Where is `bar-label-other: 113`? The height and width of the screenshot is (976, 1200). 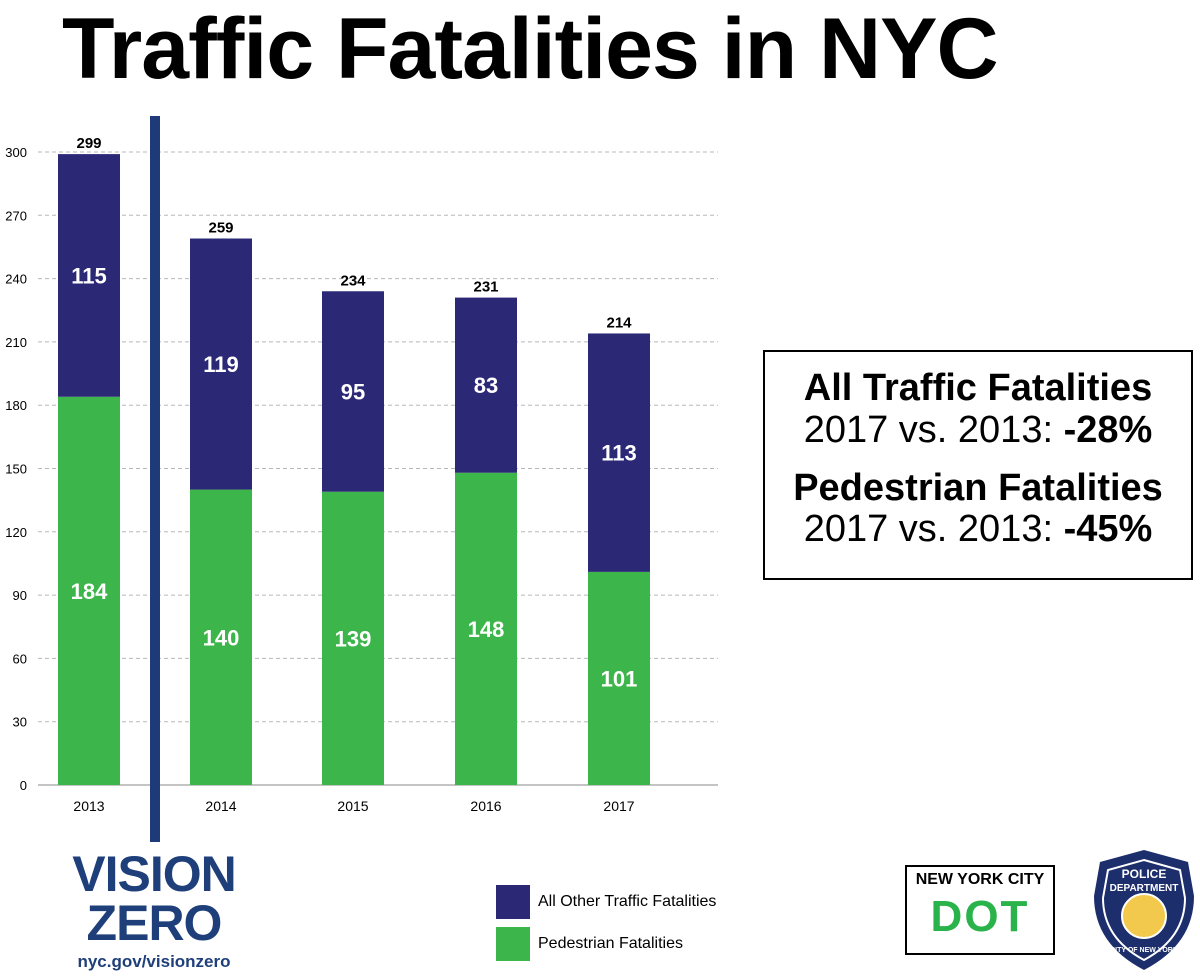
bar-label-other: 113 is located at coordinates (619, 453).